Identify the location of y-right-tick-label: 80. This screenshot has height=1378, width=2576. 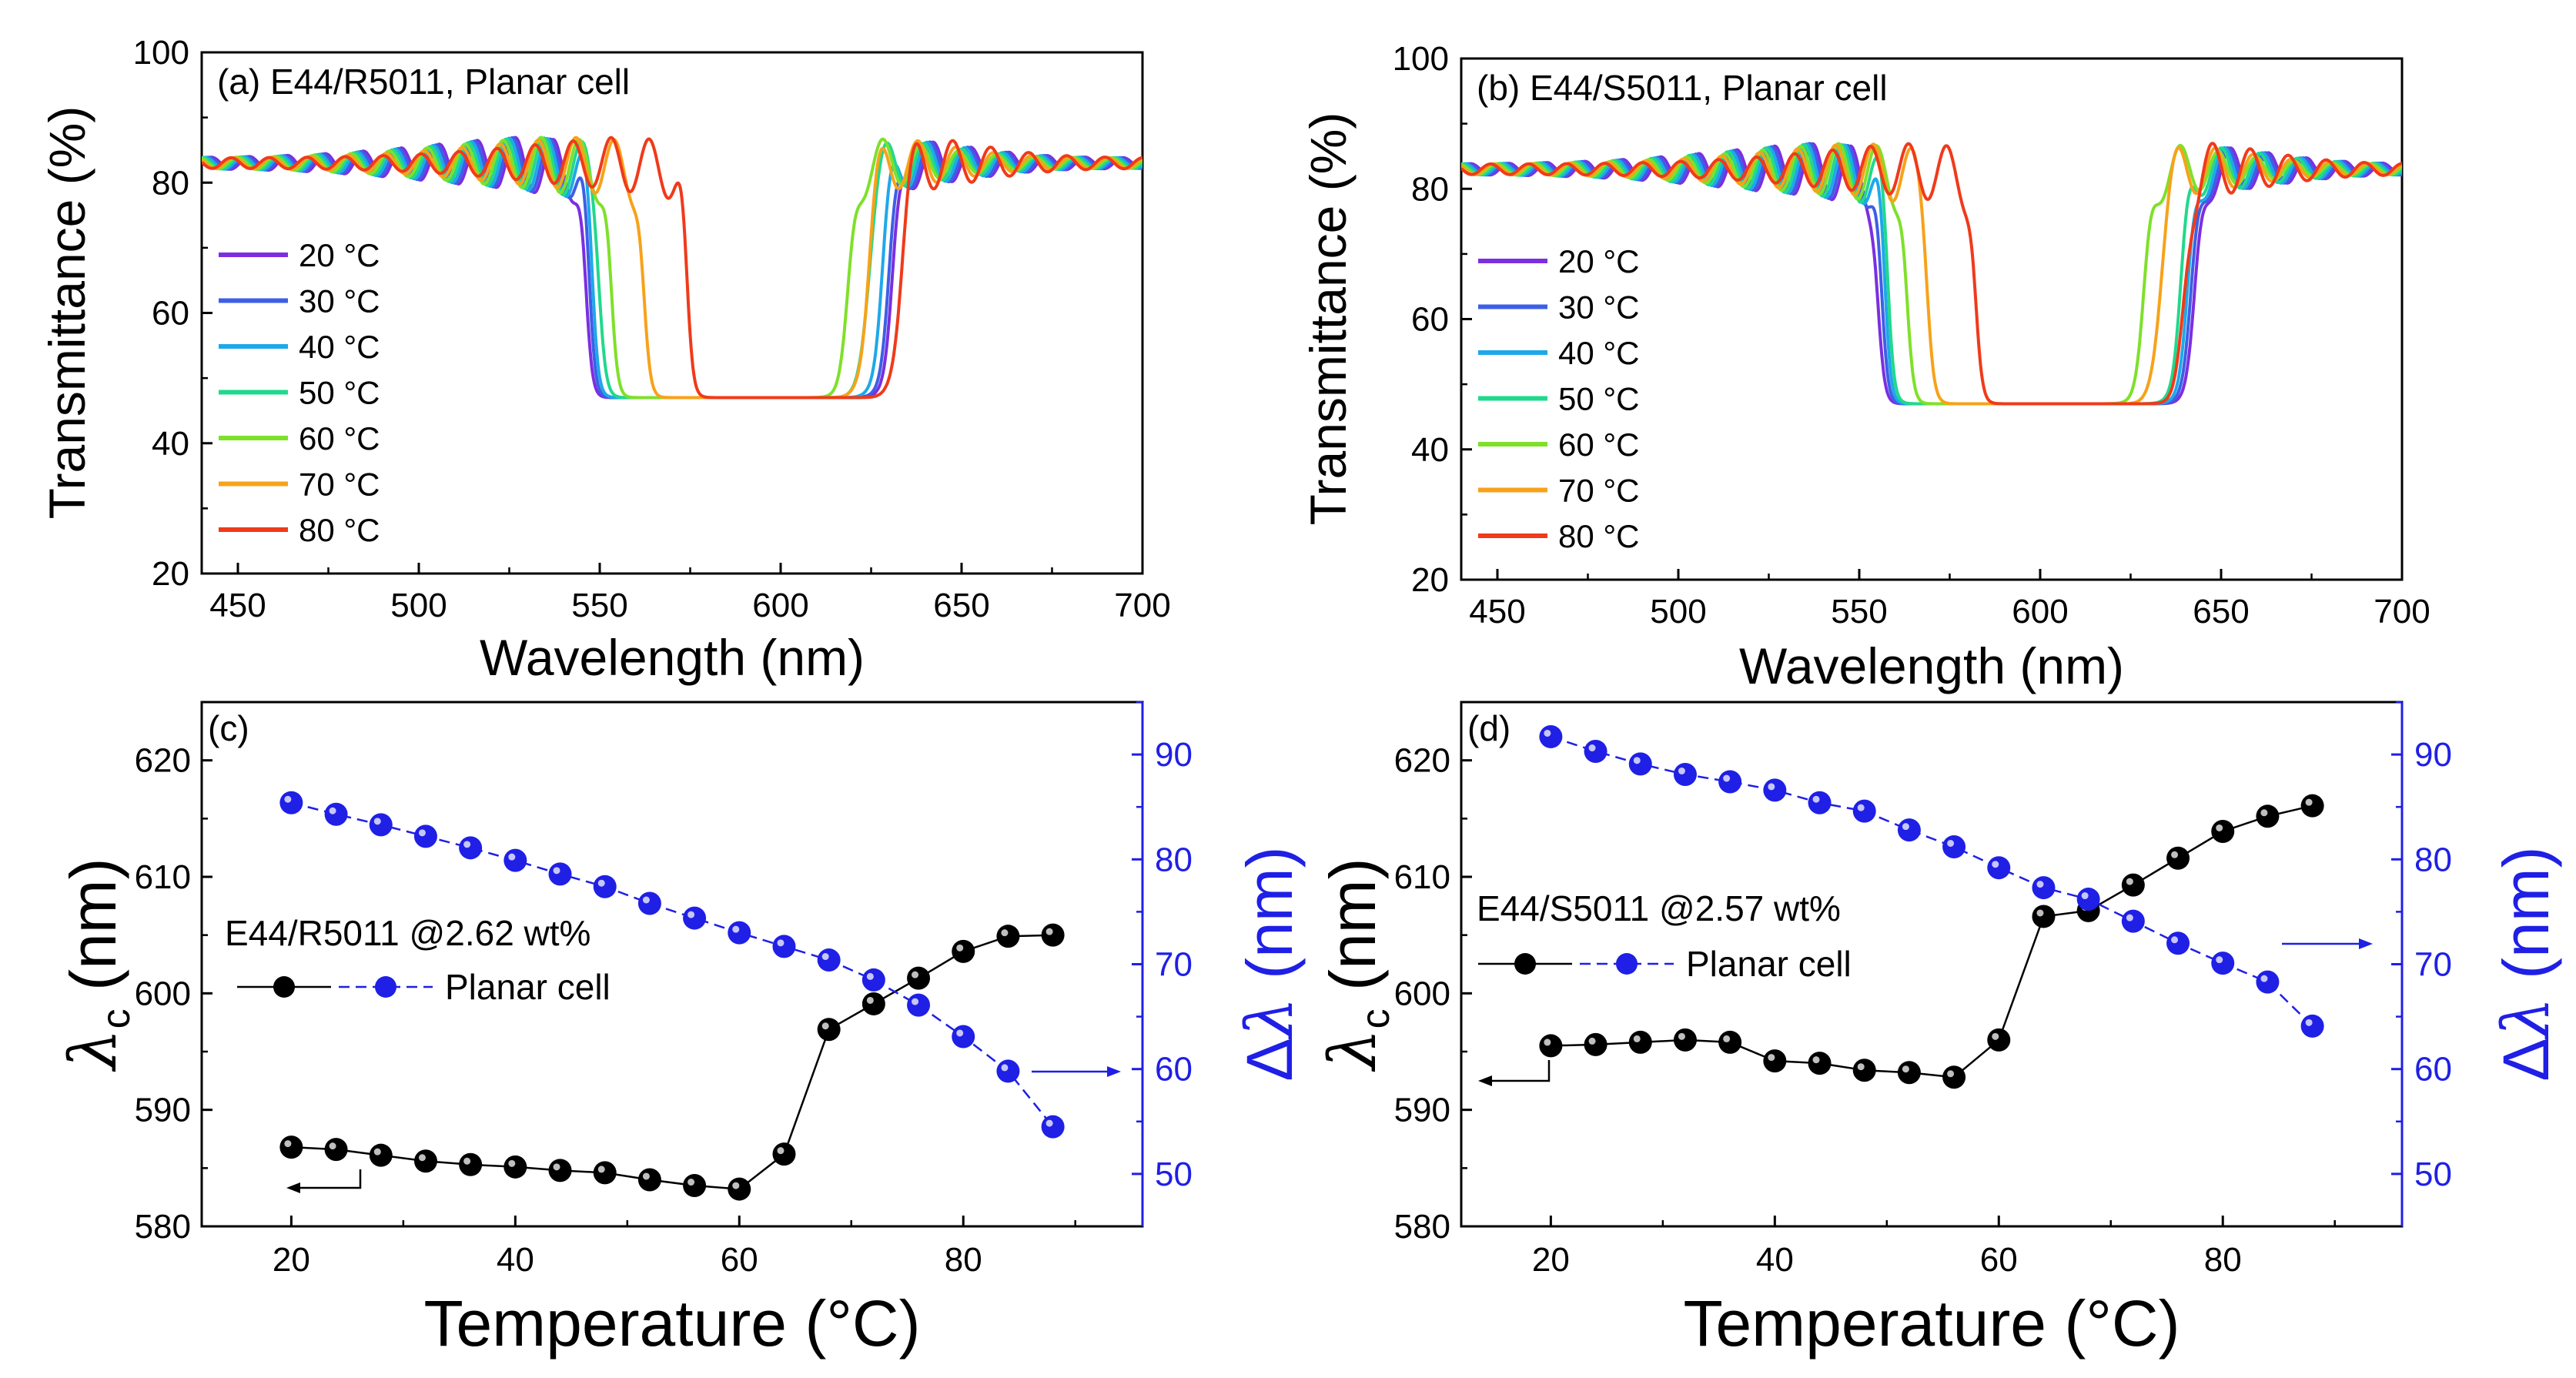
(2433, 859).